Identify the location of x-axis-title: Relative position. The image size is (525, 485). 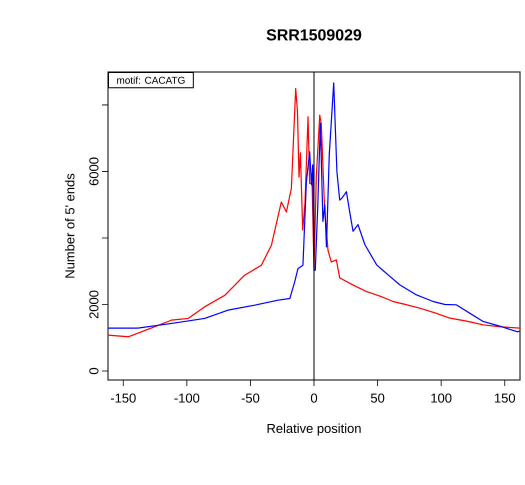
(314, 430).